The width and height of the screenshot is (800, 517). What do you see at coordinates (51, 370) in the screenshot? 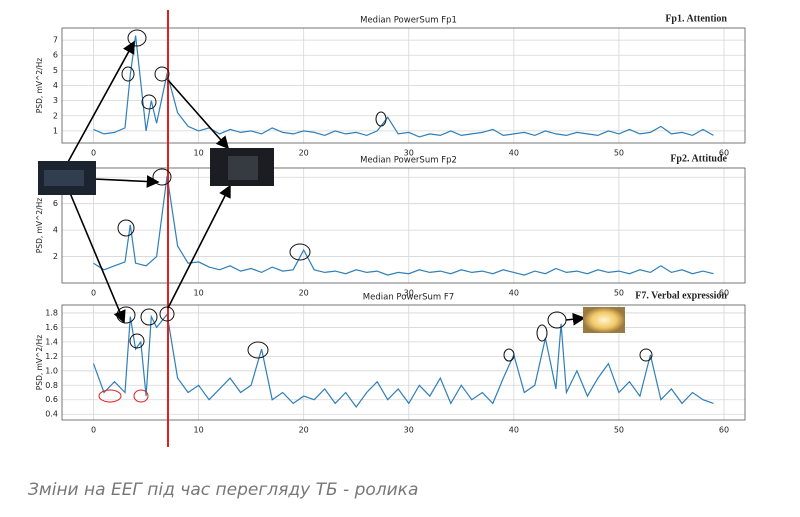
I see `y-tick-label: 1.0` at bounding box center [51, 370].